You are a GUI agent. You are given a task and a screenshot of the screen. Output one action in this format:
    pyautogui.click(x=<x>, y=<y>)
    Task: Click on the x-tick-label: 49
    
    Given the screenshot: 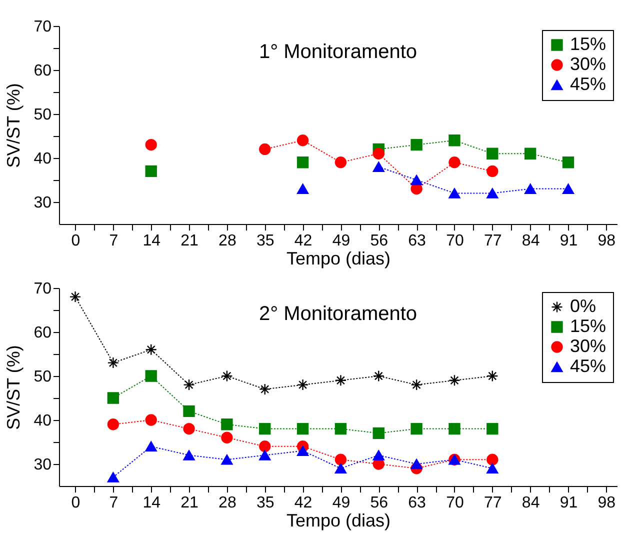 What is the action you would take?
    pyautogui.click(x=341, y=503)
    